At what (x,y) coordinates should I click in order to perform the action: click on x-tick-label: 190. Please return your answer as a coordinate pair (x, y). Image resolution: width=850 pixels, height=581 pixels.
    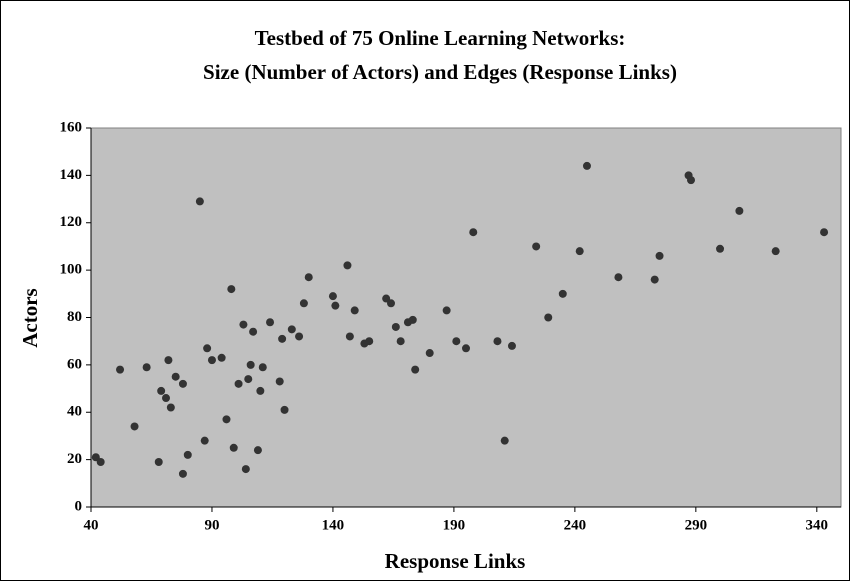
    Looking at the image, I should click on (454, 525).